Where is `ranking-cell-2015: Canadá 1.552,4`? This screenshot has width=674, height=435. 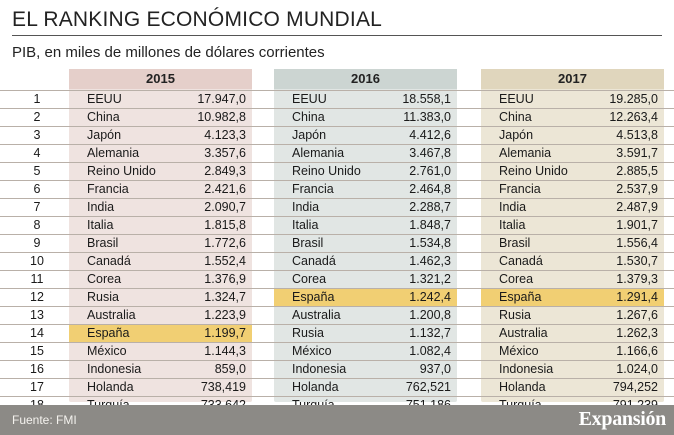
ranking-cell-2015: Canadá 1.552,4 is located at coordinates (160, 261).